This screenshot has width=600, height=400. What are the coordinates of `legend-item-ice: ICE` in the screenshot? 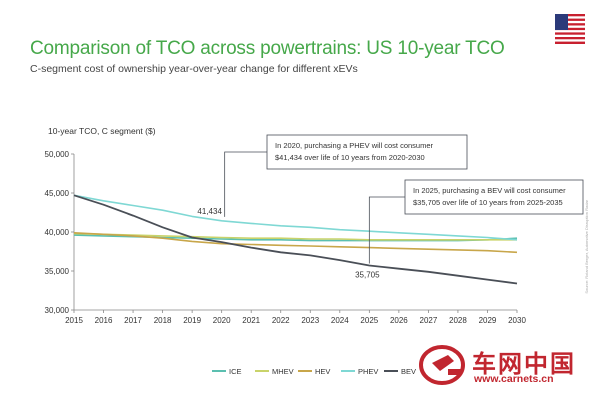 It's located at (227, 371).